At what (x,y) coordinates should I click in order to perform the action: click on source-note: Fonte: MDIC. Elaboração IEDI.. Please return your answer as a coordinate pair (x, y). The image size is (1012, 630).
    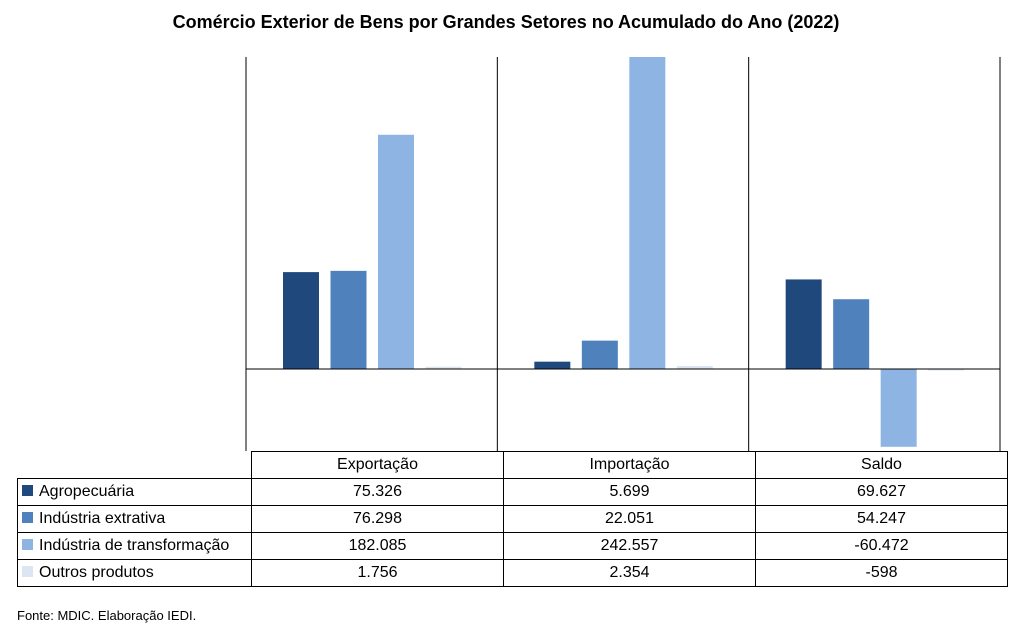
    Looking at the image, I should click on (107, 615).